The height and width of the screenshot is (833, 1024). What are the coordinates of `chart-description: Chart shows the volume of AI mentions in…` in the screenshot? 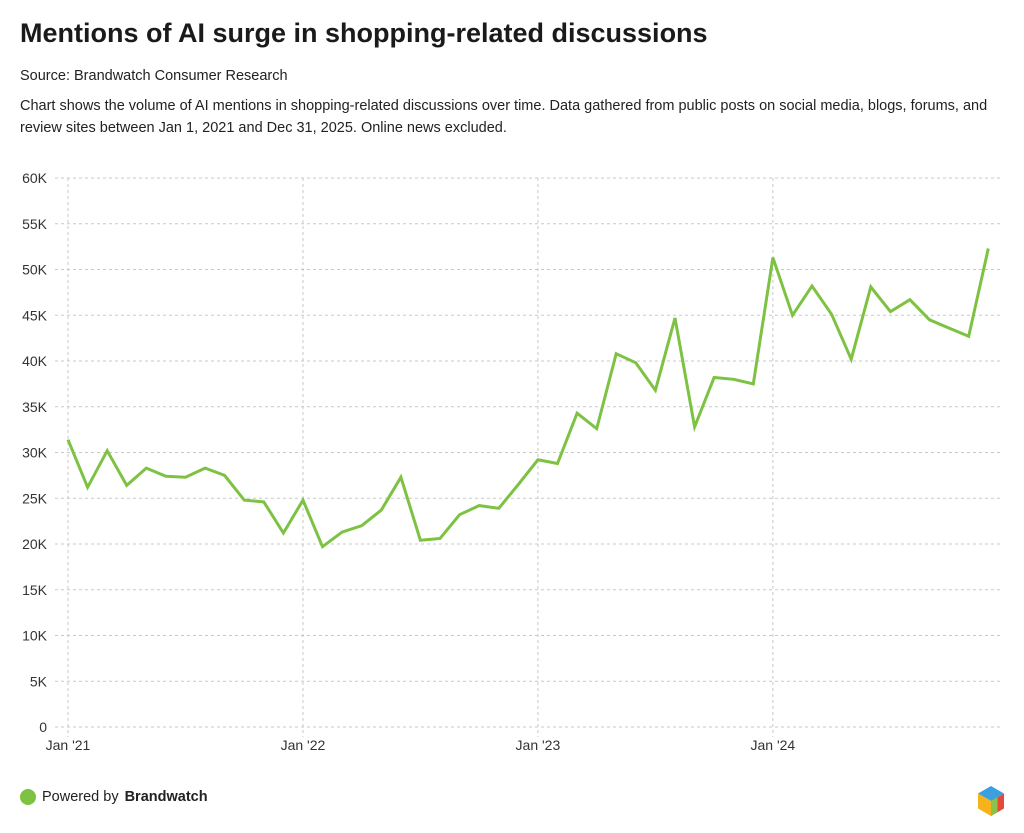 It's located at (504, 117).